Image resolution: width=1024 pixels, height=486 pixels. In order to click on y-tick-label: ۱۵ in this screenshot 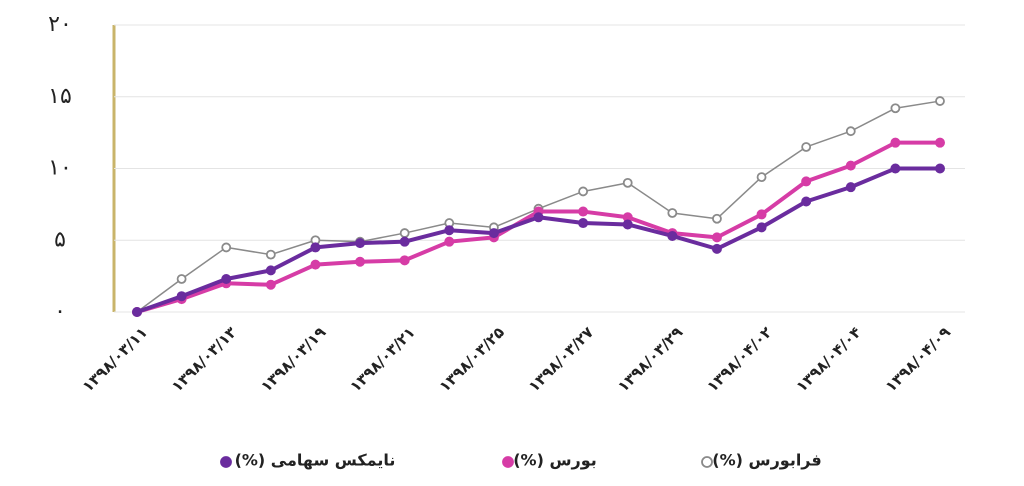, I will do `click(60, 96)`.